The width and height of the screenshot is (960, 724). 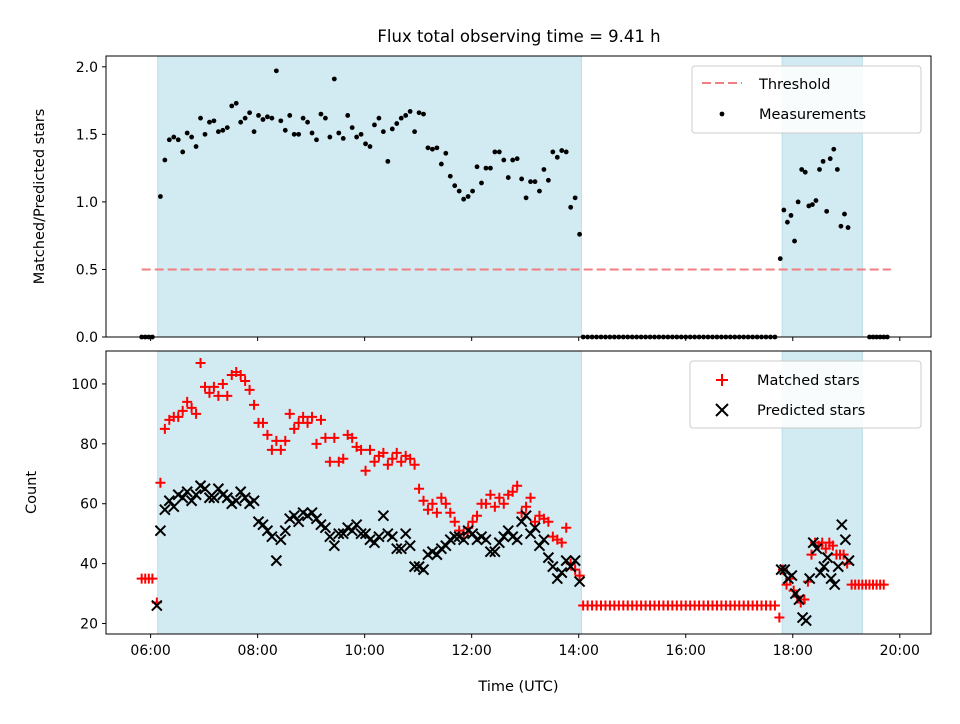 What do you see at coordinates (793, 651) in the screenshot?
I see `x-tick-label: 18:00` at bounding box center [793, 651].